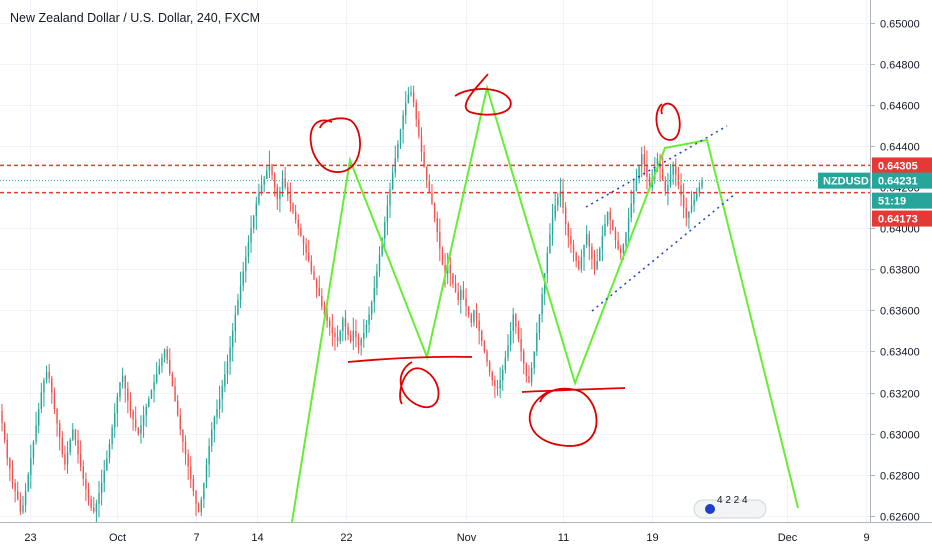 The image size is (932, 555). What do you see at coordinates (668, 121) in the screenshot?
I see `circle-mark-right-shoulder` at bounding box center [668, 121].